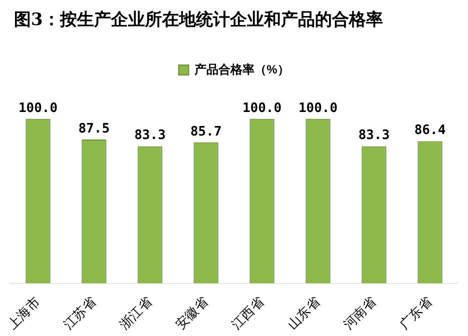  Describe the element at coordinates (23, 313) in the screenshot. I see `x-tick-label: 上海市` at that location.